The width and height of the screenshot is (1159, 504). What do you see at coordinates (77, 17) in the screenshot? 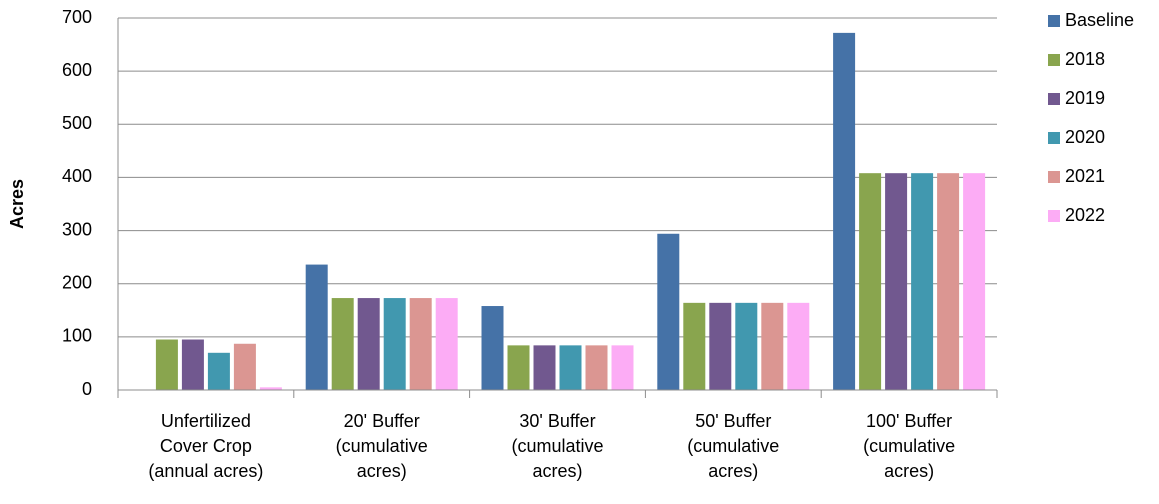
I see `y-tick-label: 700` at bounding box center [77, 17].